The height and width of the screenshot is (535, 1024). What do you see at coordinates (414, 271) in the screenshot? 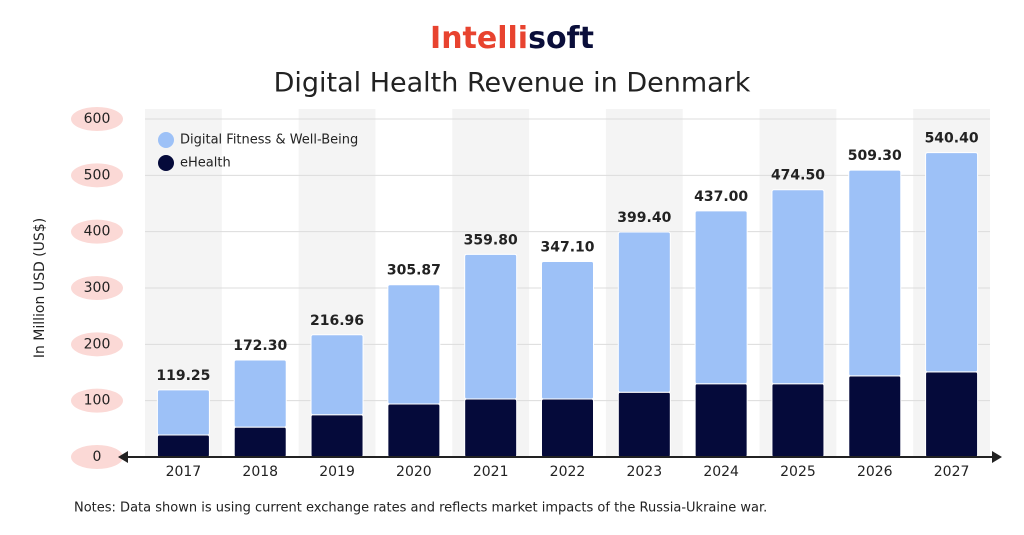
I see `total-label: 305.87` at bounding box center [414, 271].